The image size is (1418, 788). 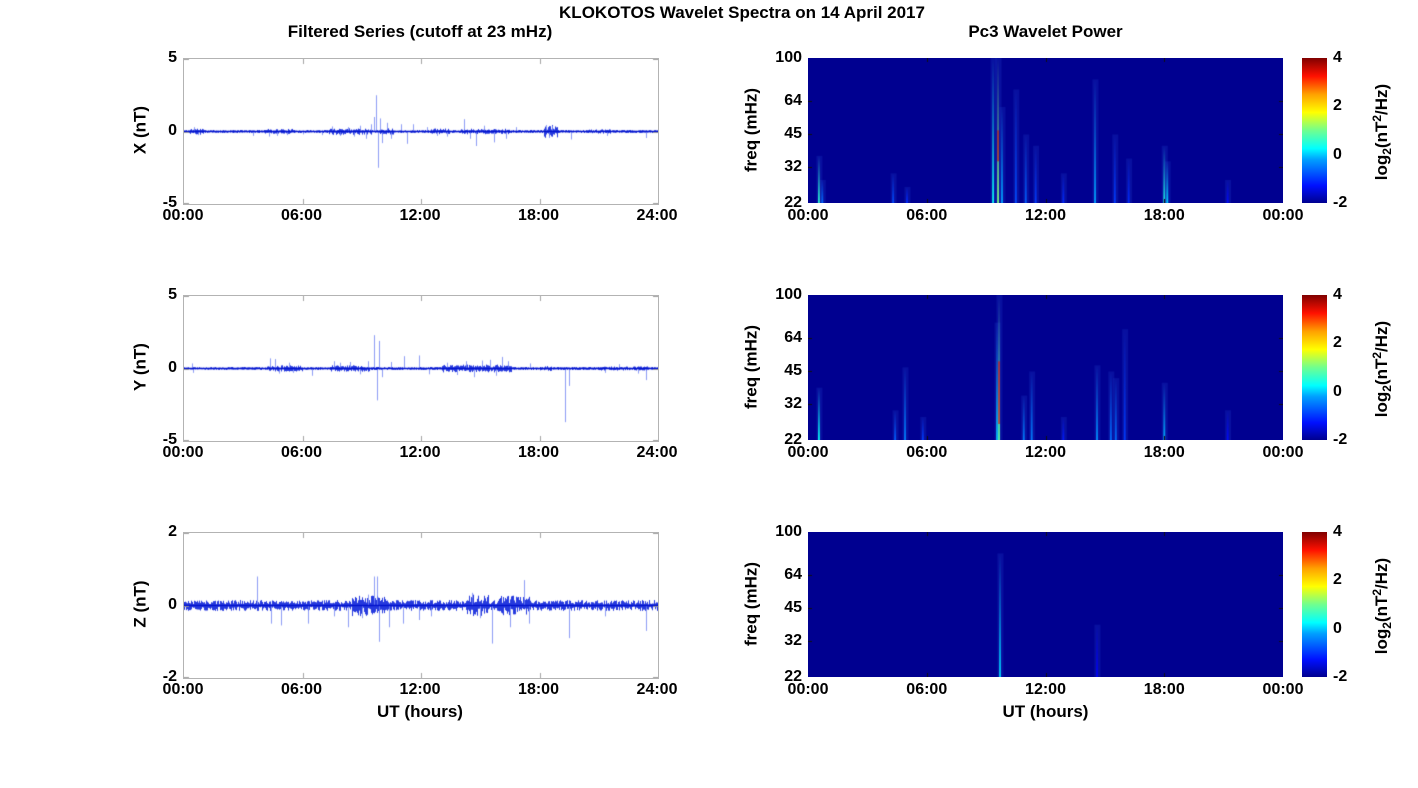 What do you see at coordinates (1348, 130) in the screenshot?
I see `colorbar-ticks-row1: 4 2 0 -2` at bounding box center [1348, 130].